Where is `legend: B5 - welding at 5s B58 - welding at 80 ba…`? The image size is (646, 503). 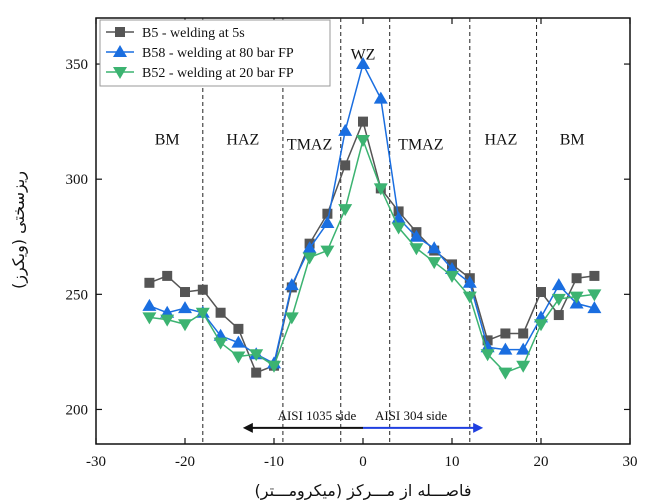 legend: B5 - welding at 5s B58 - welding at 80 ba… is located at coordinates (215, 53).